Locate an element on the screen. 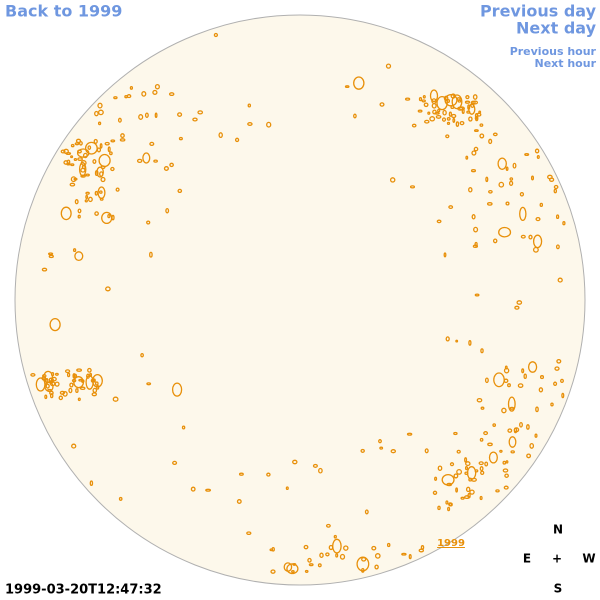 The height and width of the screenshot is (600, 600). timestamp: 1999-03-20T12:47:32 is located at coordinates (83, 590).